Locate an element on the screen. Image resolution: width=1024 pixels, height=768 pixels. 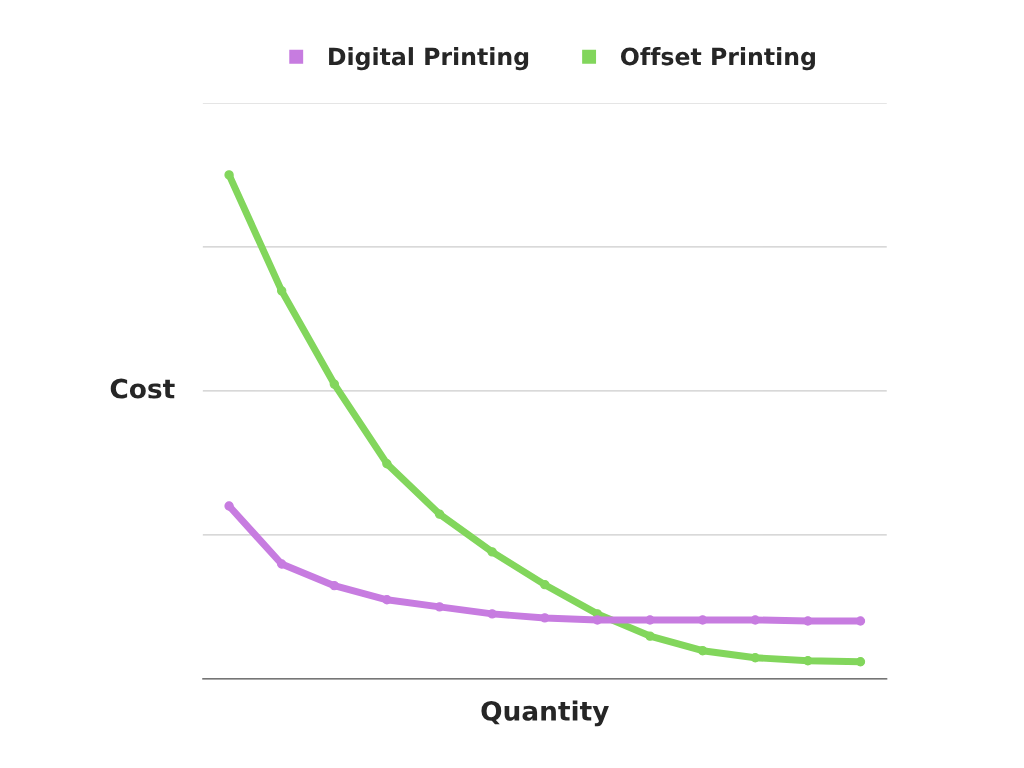
legend-label: Offset Printing is located at coordinates (717, 59).